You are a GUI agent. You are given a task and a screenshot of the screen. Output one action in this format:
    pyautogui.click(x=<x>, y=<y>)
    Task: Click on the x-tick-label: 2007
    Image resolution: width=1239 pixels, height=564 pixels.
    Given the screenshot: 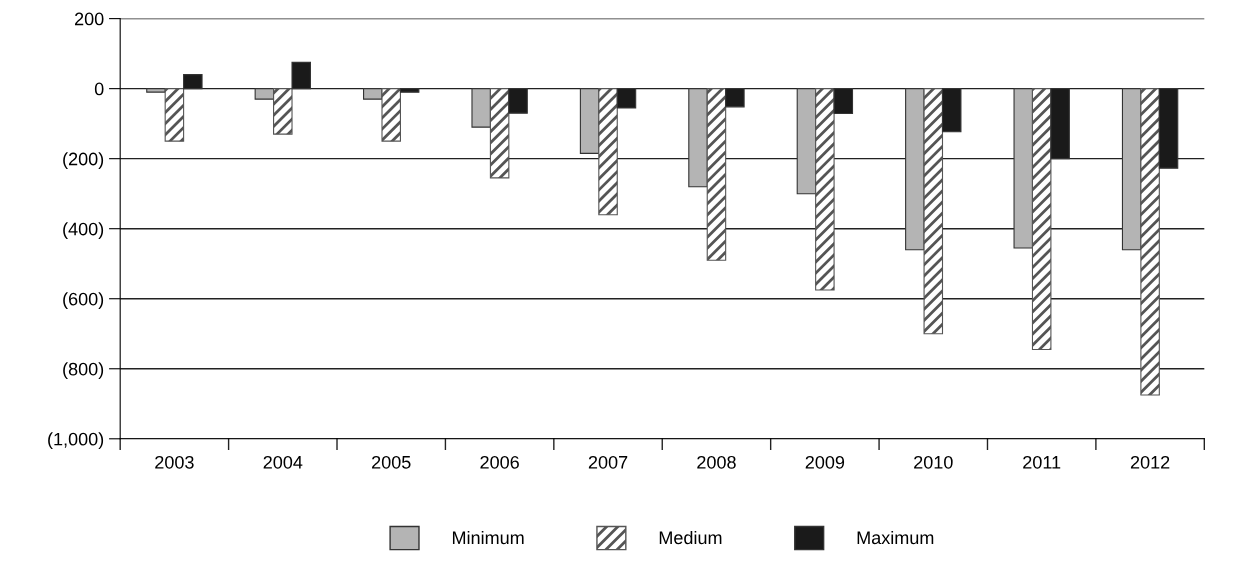 What is the action you would take?
    pyautogui.click(x=608, y=462)
    